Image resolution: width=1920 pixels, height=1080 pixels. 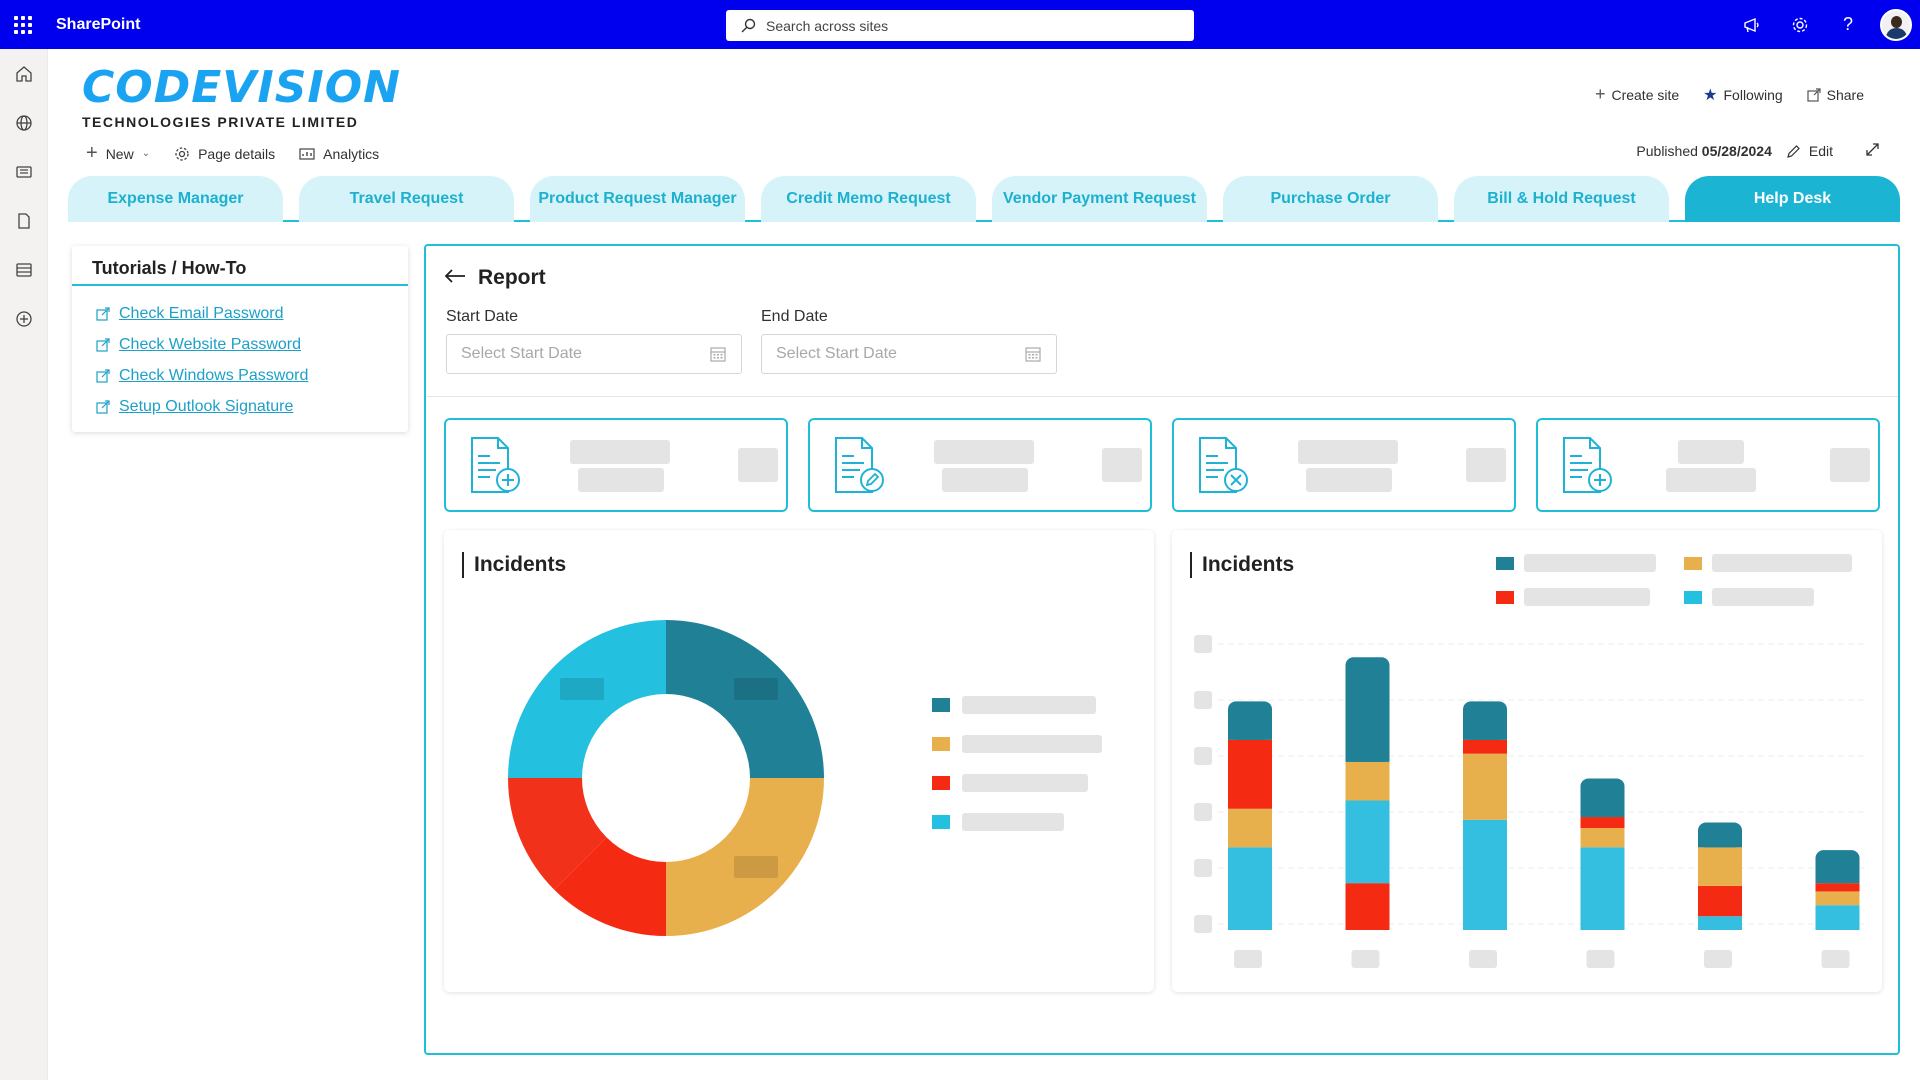 What do you see at coordinates (637, 199) in the screenshot?
I see `tab-product-request-manager: Product Request Manager` at bounding box center [637, 199].